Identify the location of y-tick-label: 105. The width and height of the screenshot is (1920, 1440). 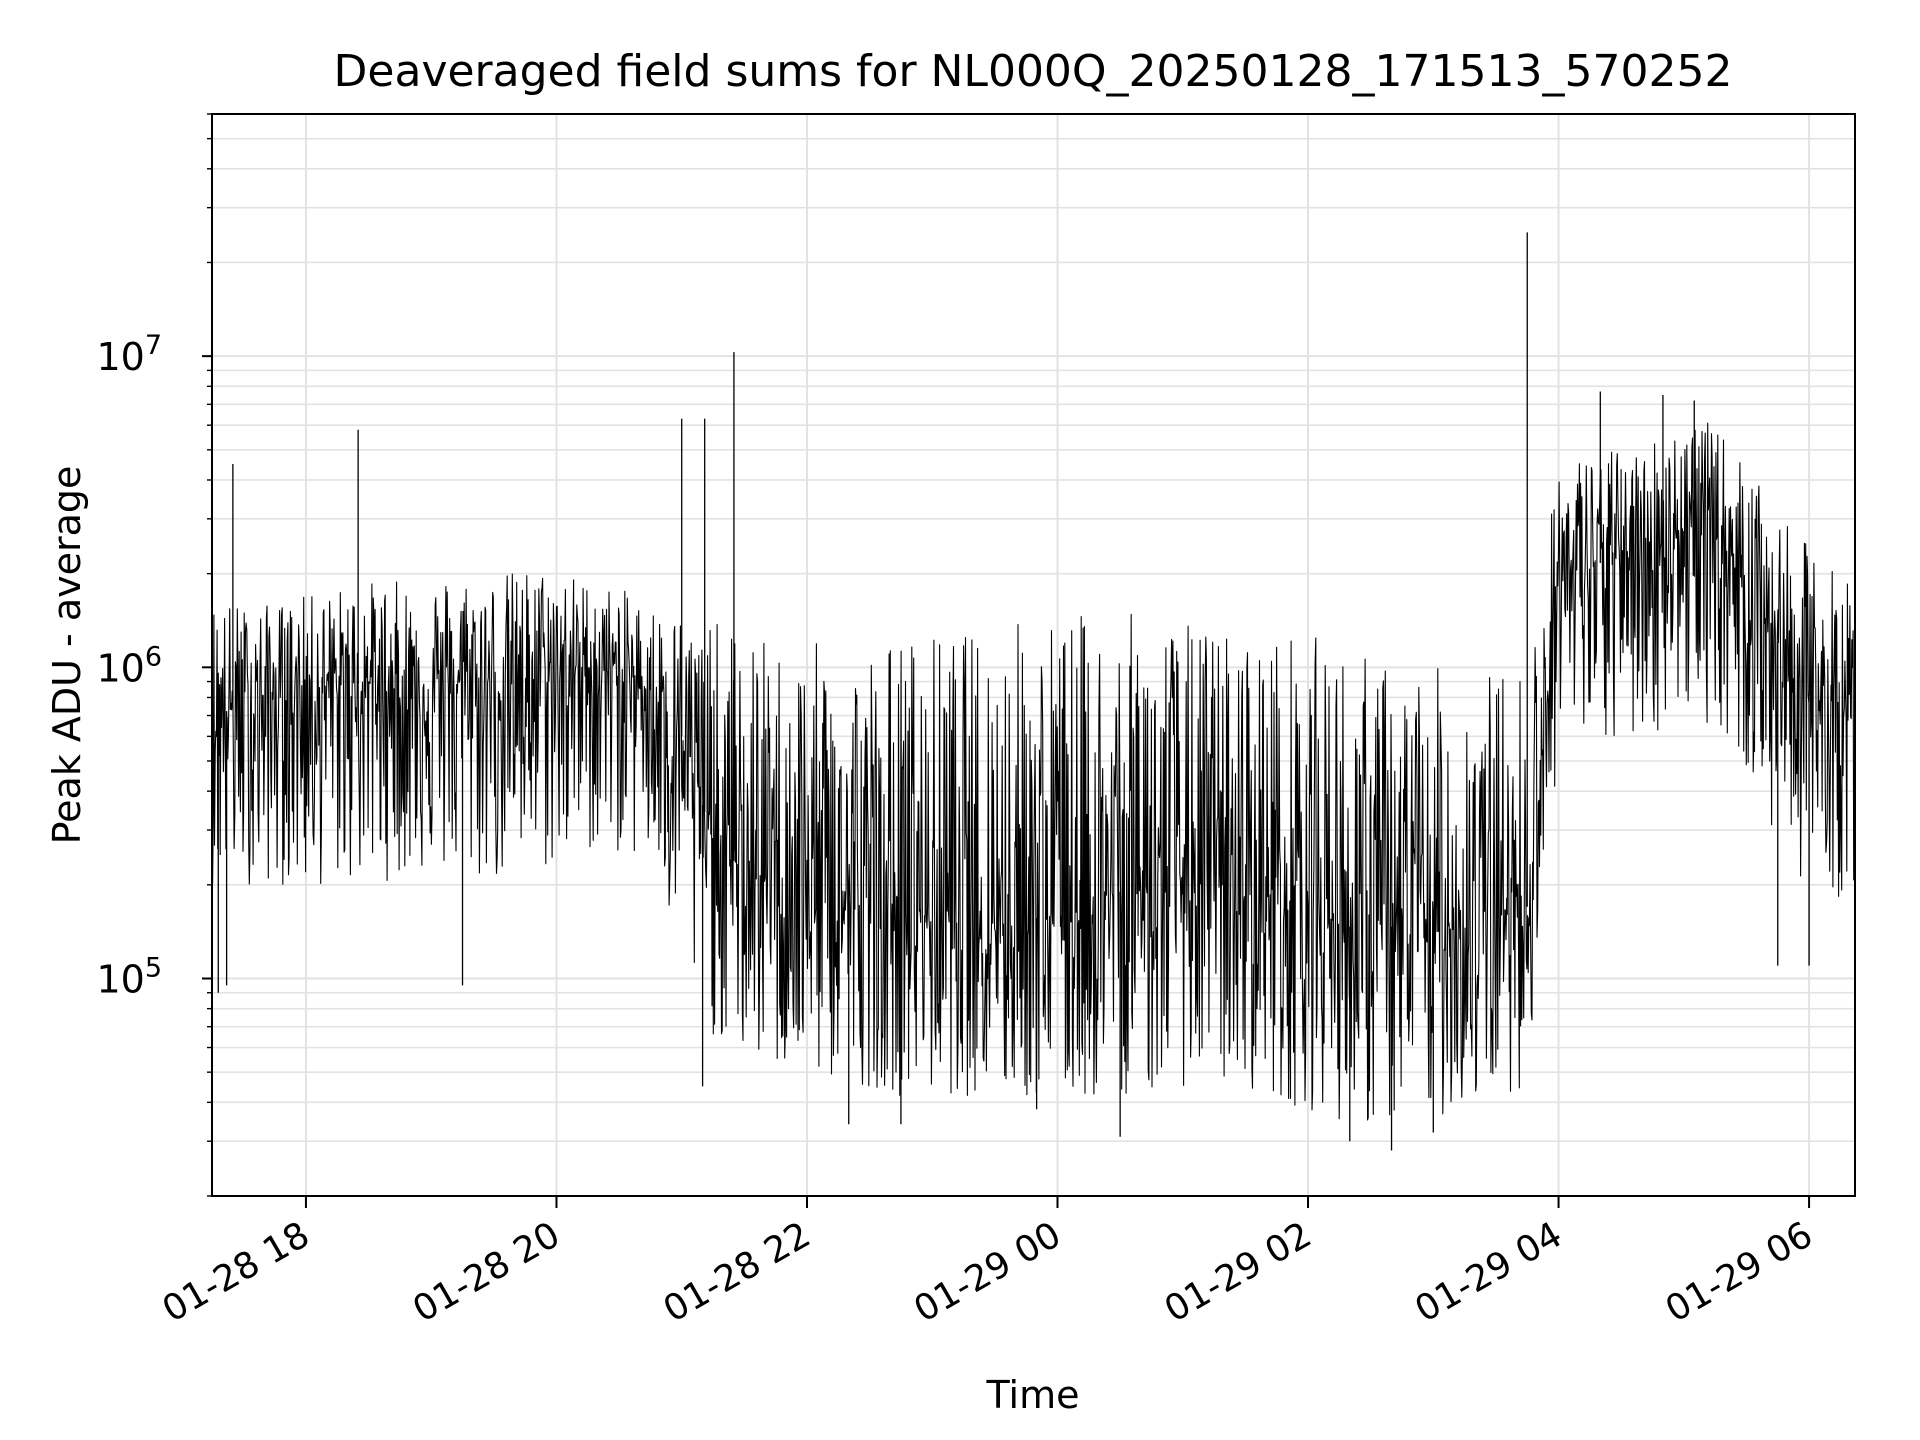
(129, 976).